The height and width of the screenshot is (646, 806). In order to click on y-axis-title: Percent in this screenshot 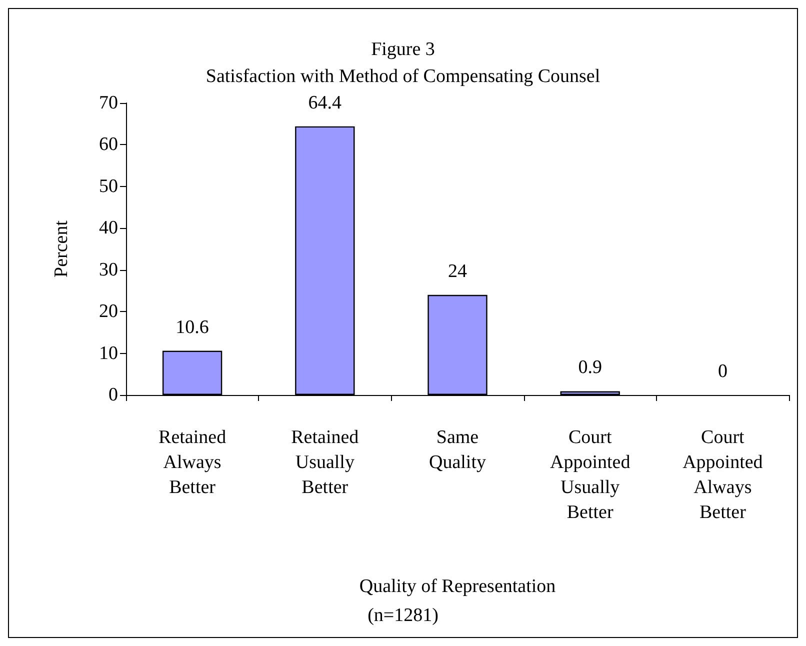, I will do `click(61, 249)`.